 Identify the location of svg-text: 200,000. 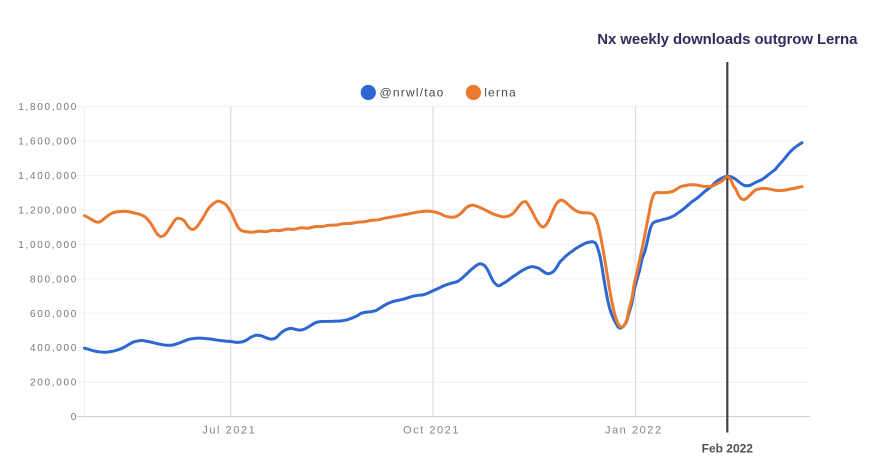
(54, 383).